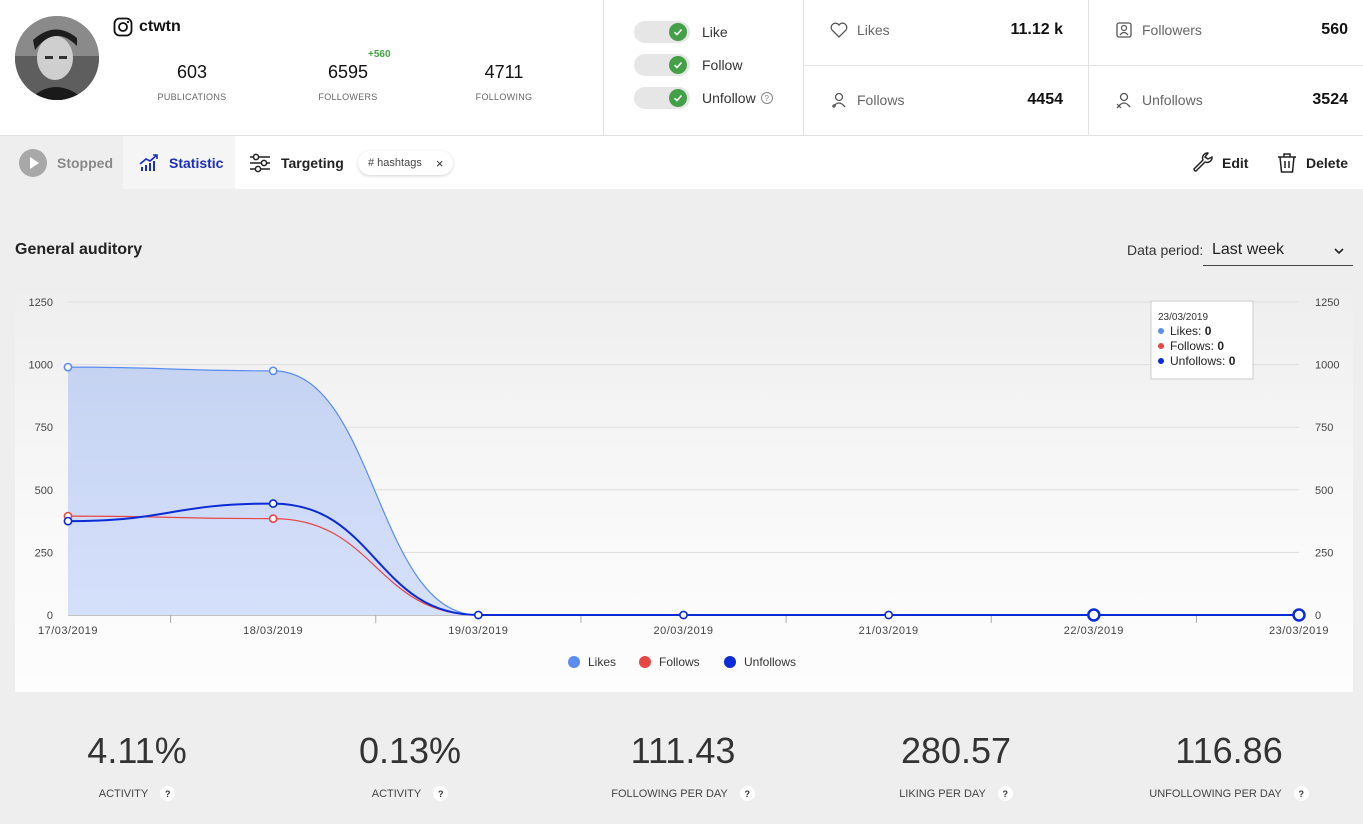  I want to click on check-icon, so click(678, 32).